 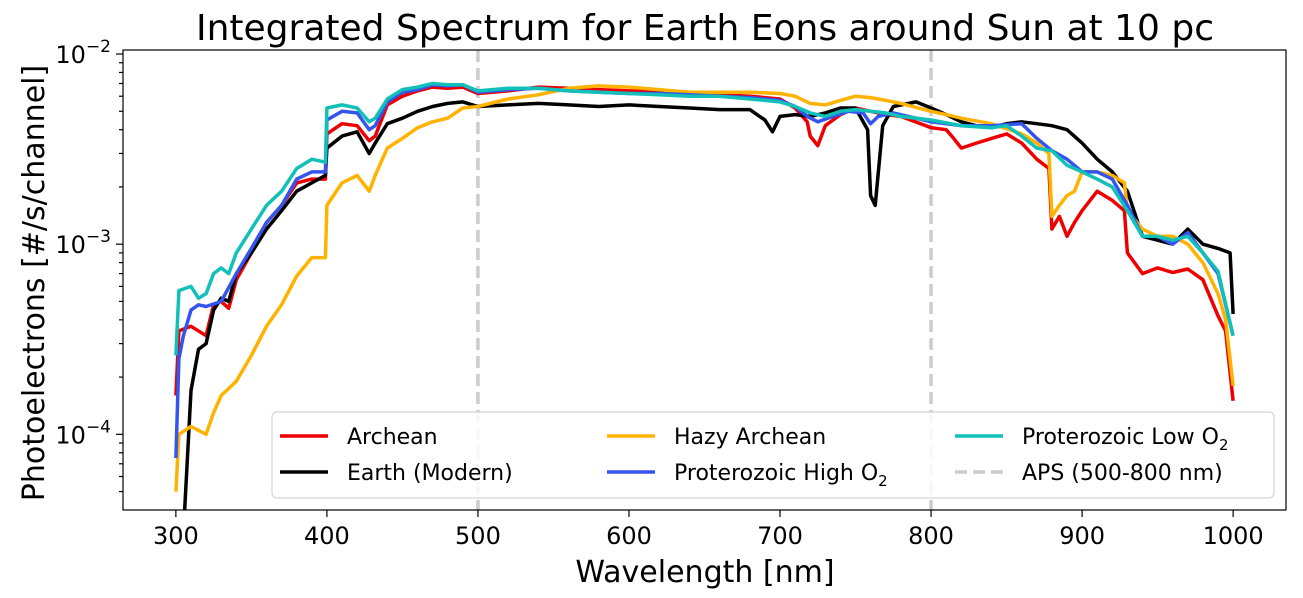 I want to click on y-tick-label: 10⁻⁴, so click(x=83, y=433).